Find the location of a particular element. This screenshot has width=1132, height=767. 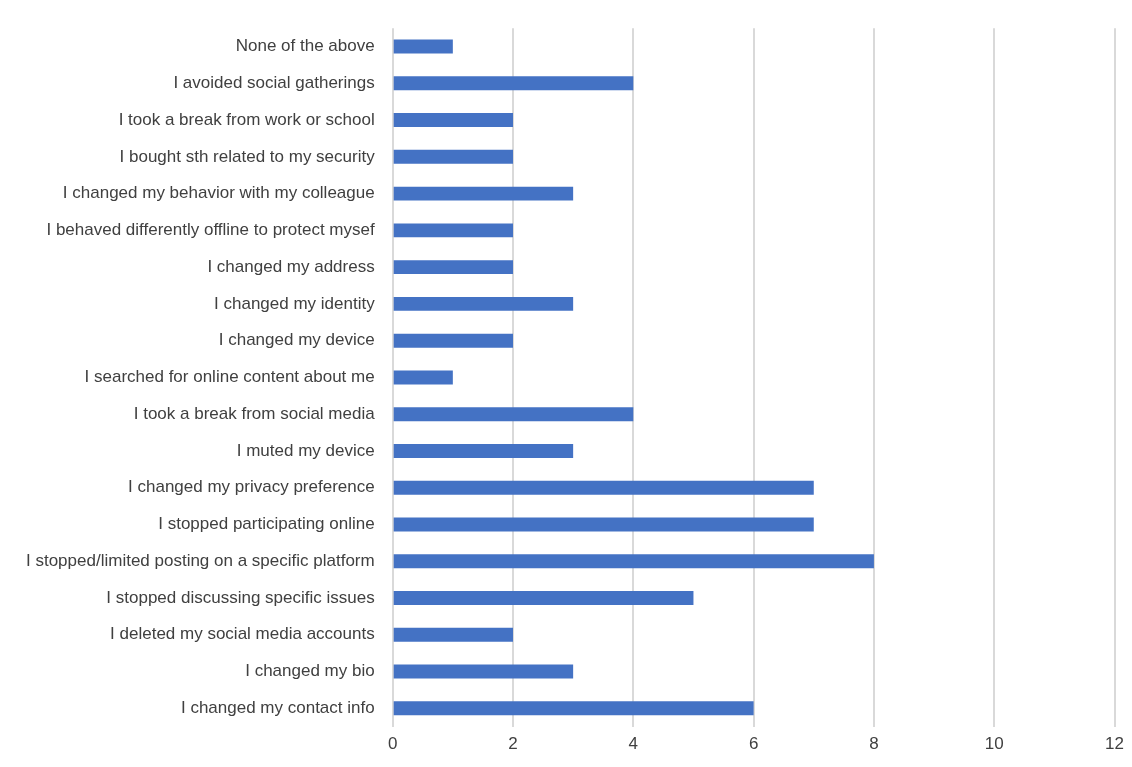

y-tick-label: I deleted my social media accounts is located at coordinates (242, 634).